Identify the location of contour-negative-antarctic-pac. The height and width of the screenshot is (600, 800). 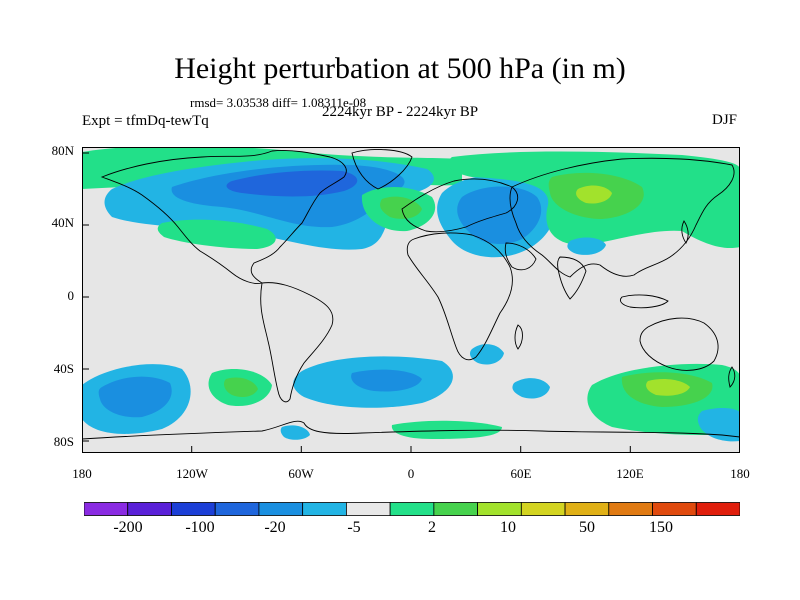
(295, 432).